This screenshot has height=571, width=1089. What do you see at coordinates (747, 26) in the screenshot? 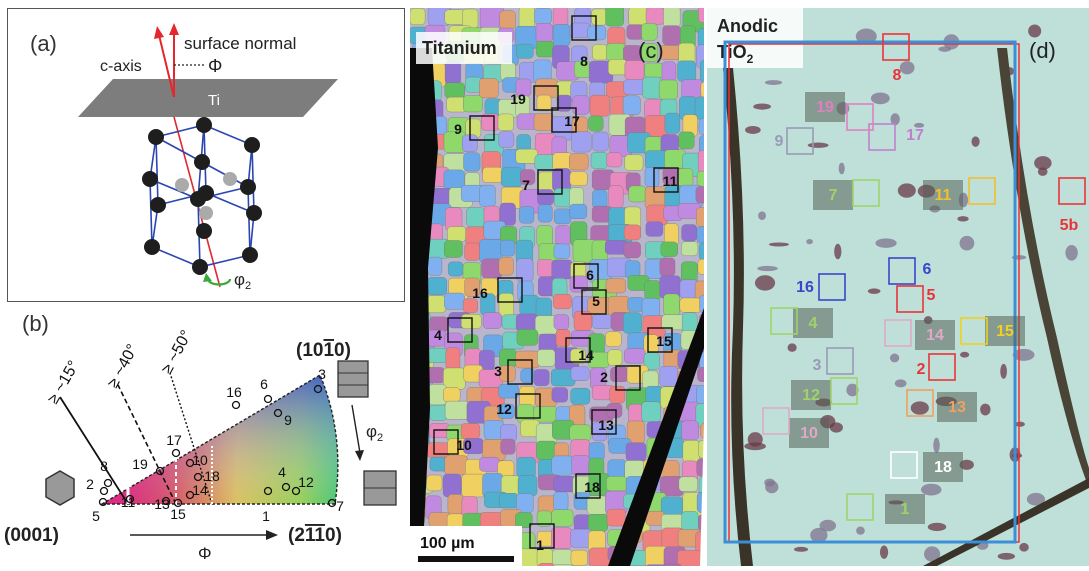
I see `tio2-title-line1: Anodic` at bounding box center [747, 26].